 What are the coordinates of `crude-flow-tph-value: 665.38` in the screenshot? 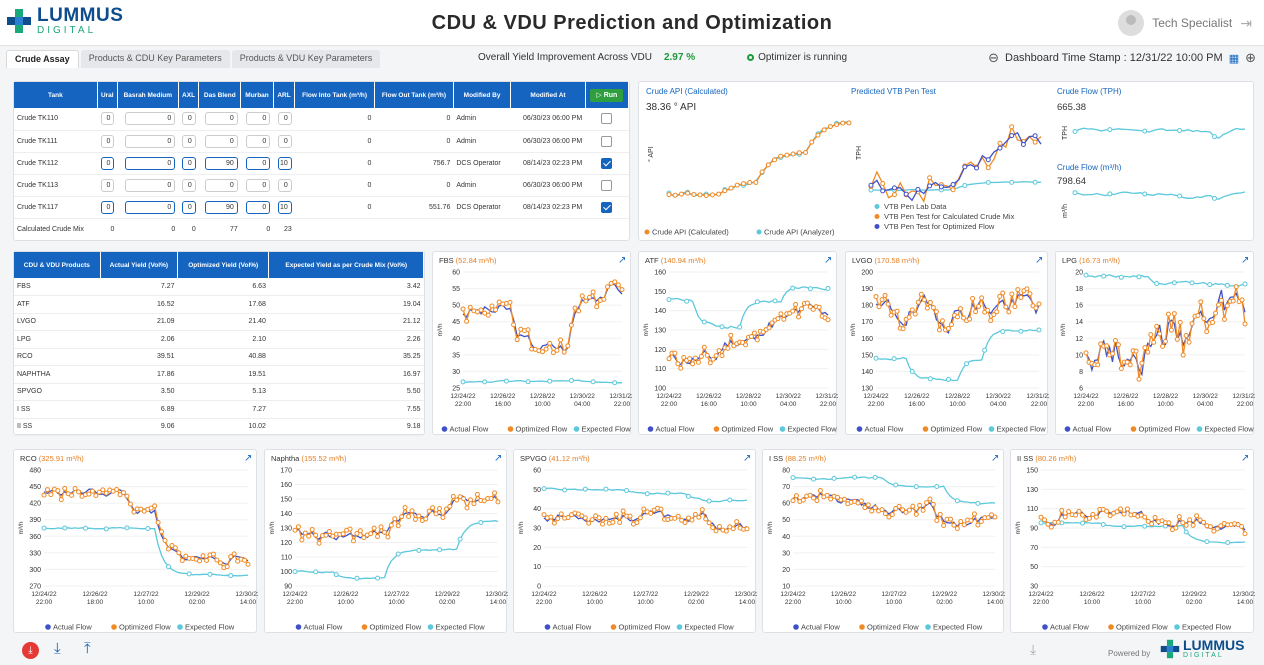 It's located at (1071, 107).